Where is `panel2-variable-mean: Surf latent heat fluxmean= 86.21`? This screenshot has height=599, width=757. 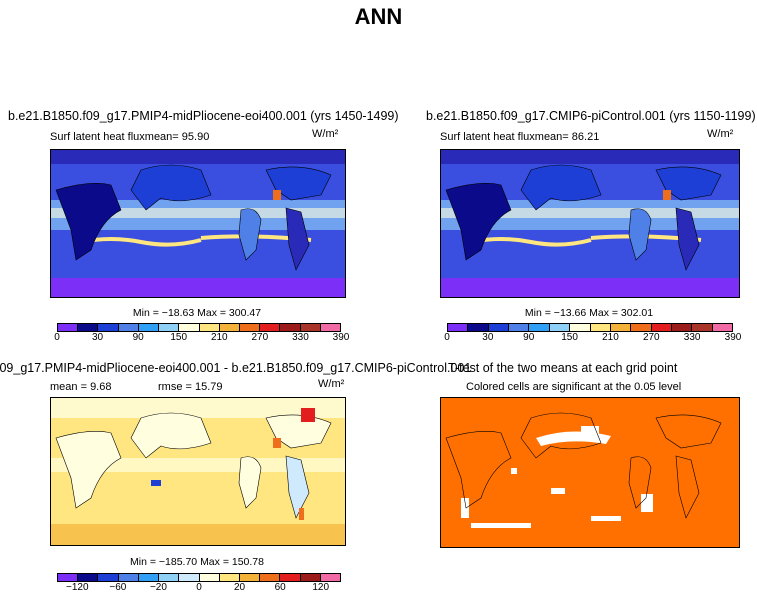
panel2-variable-mean: Surf latent heat fluxmean= 86.21 is located at coordinates (520, 137).